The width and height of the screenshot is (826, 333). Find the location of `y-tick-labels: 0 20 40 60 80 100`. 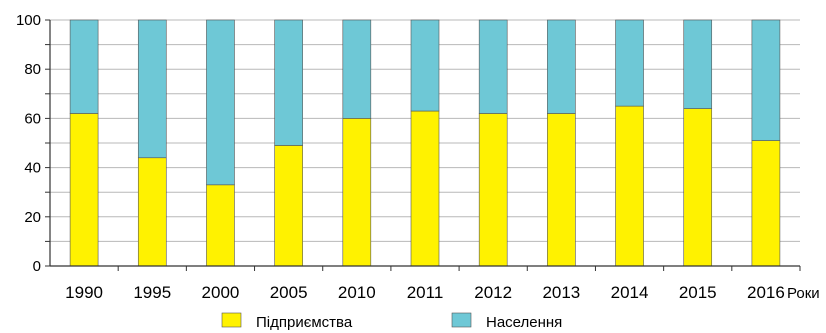

y-tick-labels: 0 20 40 60 80 100 is located at coordinates (28, 143).